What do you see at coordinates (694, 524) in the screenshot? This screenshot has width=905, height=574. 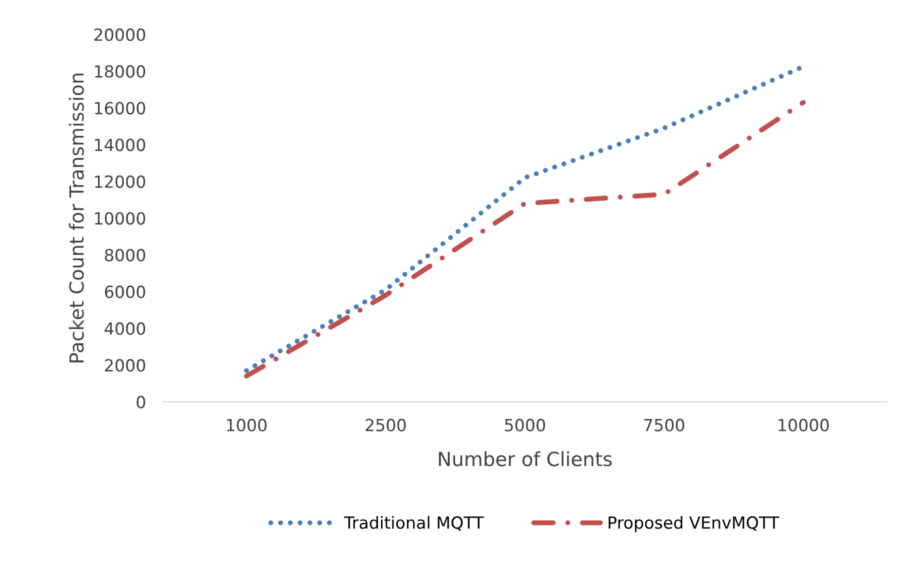 I see `legend-label: Proposed VEnvMQTT` at bounding box center [694, 524].